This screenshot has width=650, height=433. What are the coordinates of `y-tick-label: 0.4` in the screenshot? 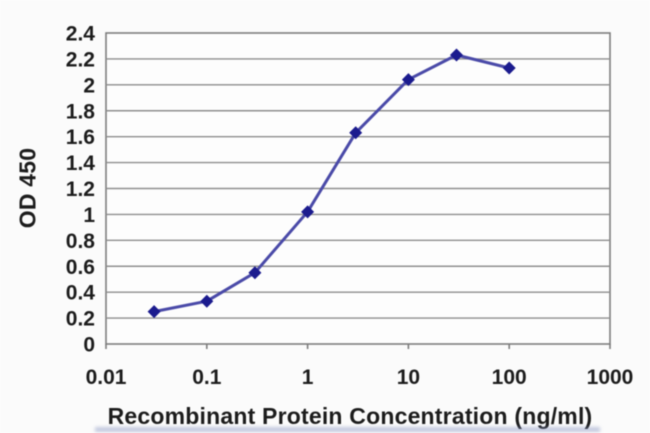 It's located at (81, 293).